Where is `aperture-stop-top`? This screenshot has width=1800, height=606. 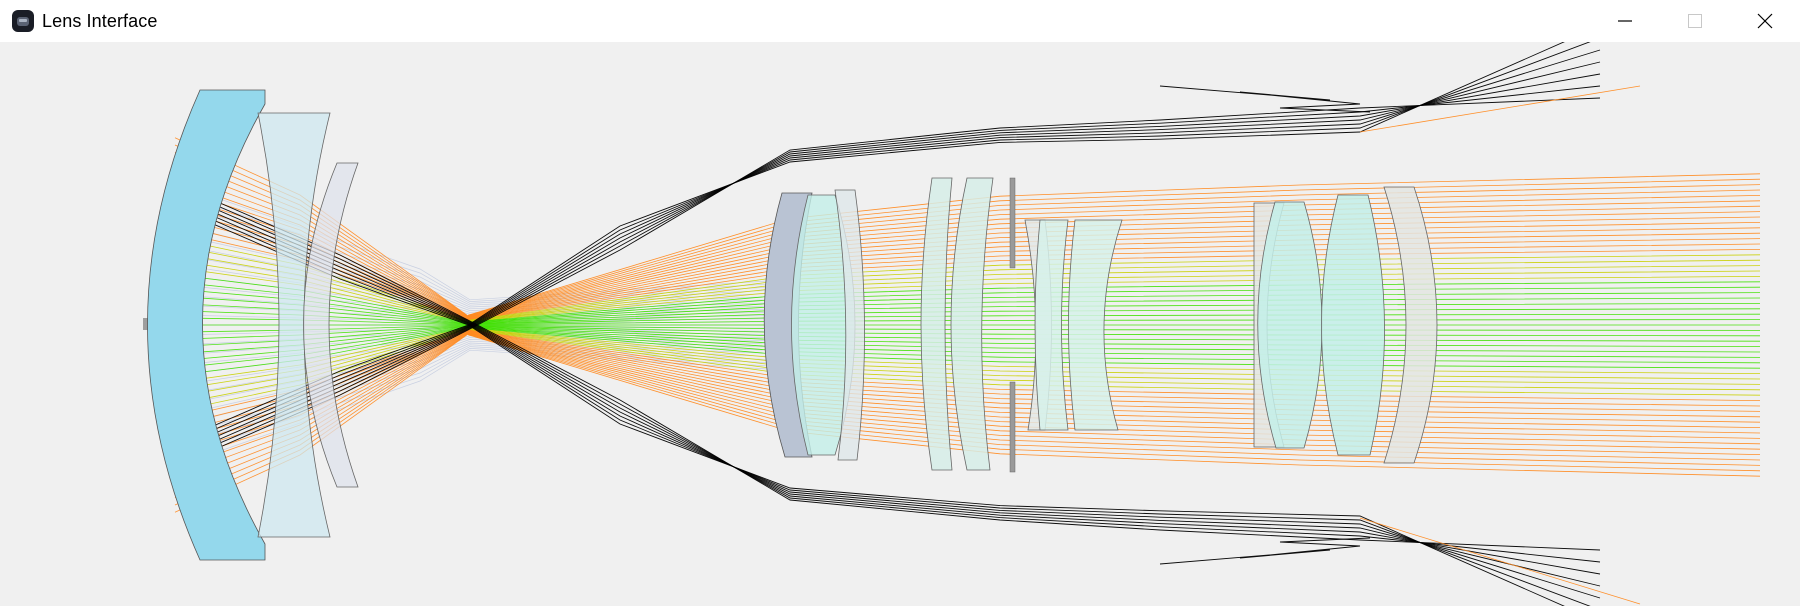
aperture-stop-top is located at coordinates (1012, 223).